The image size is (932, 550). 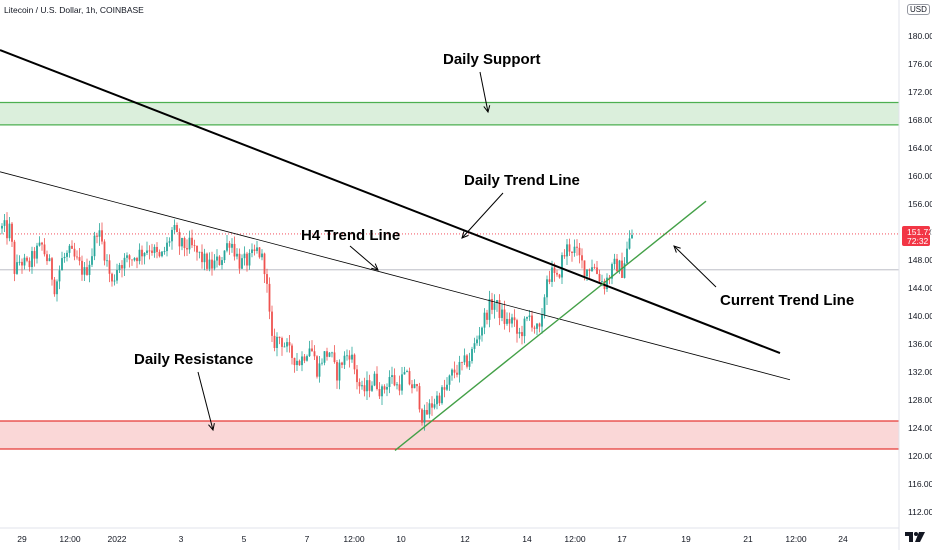 I want to click on price-tick-label: 144.00, so click(x=920, y=288).